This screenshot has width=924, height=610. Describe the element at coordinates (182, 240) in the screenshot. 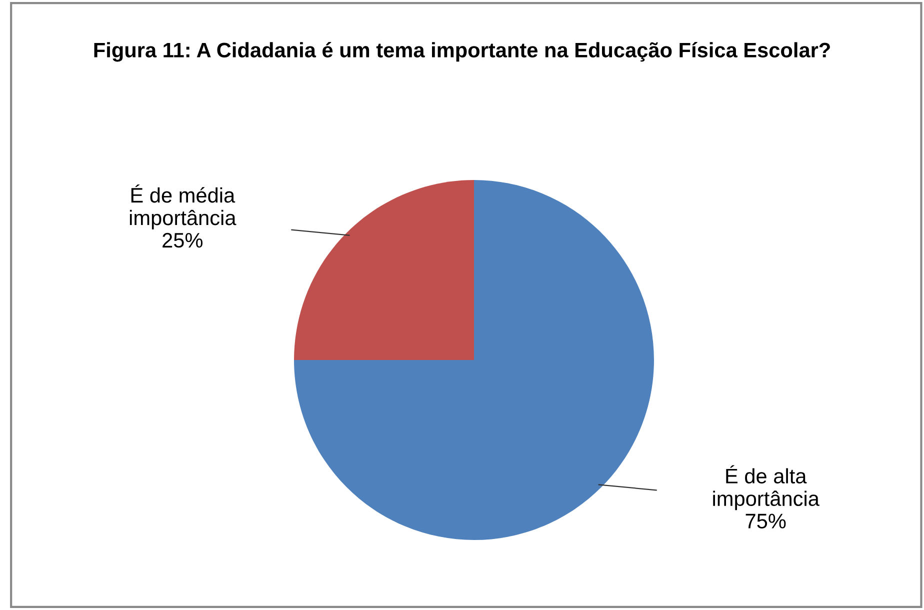

I see `data-label: 25%` at that location.